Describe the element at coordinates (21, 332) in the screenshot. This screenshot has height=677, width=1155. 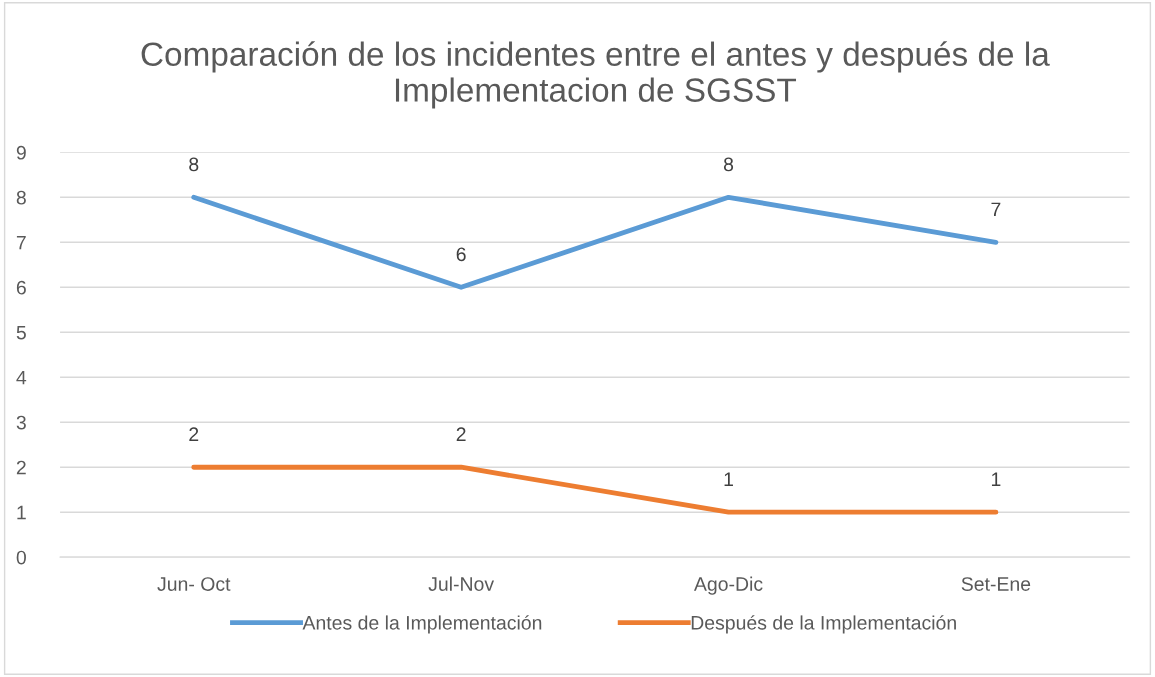
I see `y-tick-label: 5` at that location.